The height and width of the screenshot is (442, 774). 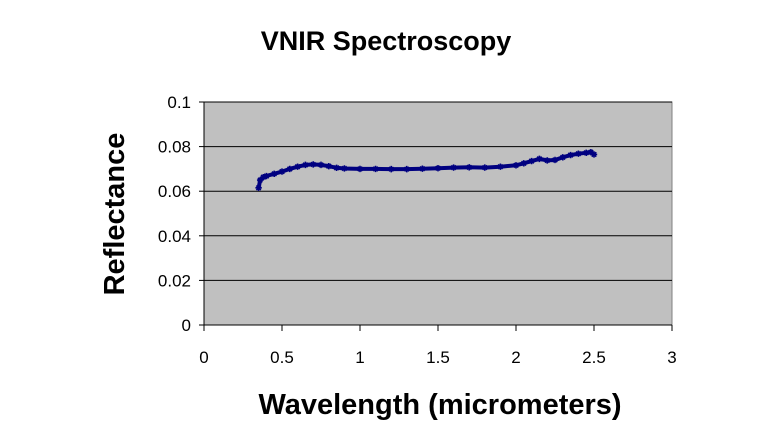 What do you see at coordinates (594, 357) in the screenshot?
I see `x-tick-label: 2.5` at bounding box center [594, 357].